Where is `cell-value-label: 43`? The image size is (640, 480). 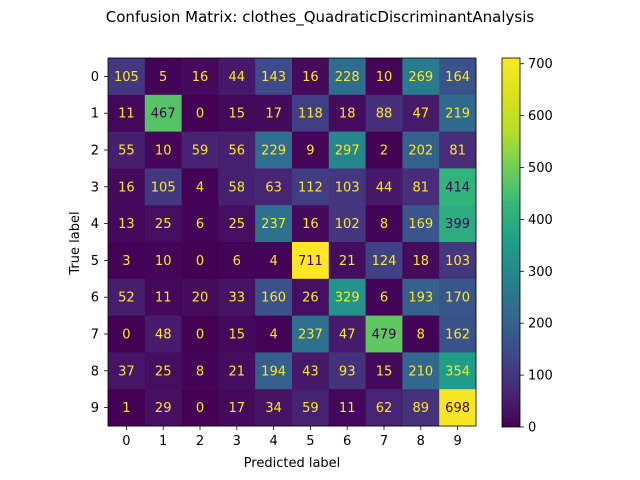
cell-value-label: 43 is located at coordinates (310, 371).